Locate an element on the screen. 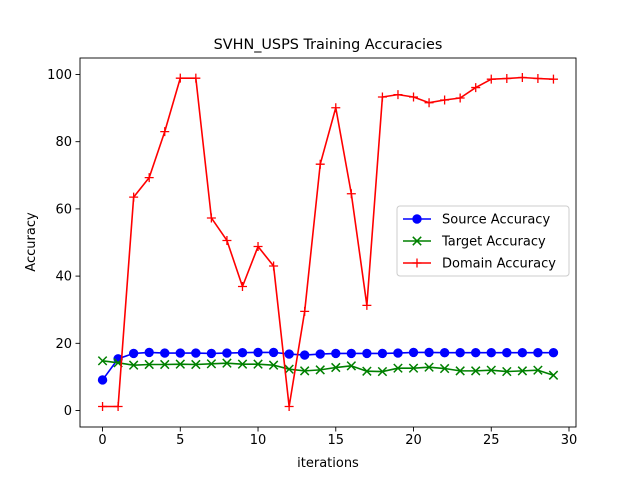 The width and height of the screenshot is (640, 480). y-tick-label: 20 is located at coordinates (63, 344).